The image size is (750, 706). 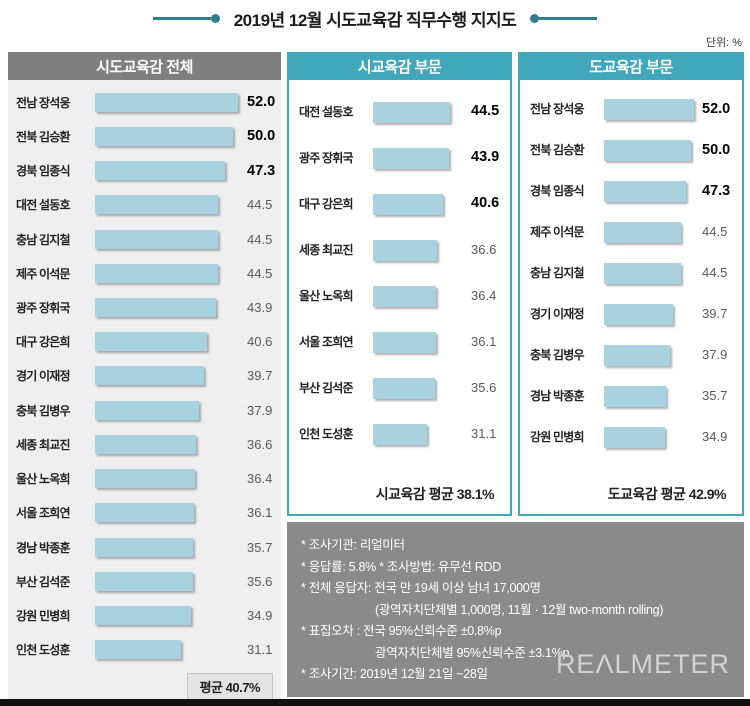 What do you see at coordinates (229, 686) in the screenshot?
I see `panel-average-label: 평균 40.7%` at bounding box center [229, 686].